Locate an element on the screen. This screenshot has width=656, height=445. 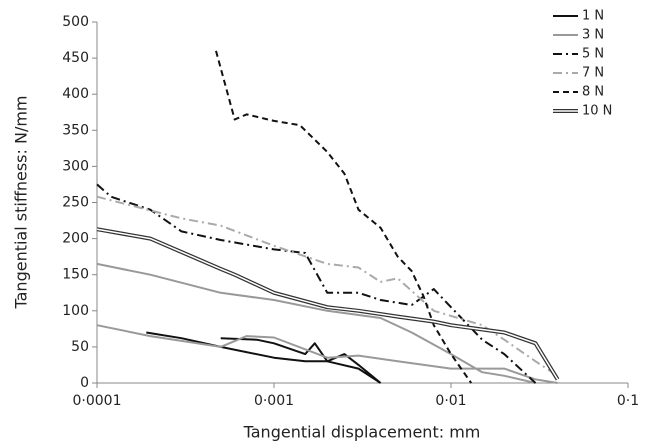
x-tick-label: 0·001 is located at coordinates (274, 401).